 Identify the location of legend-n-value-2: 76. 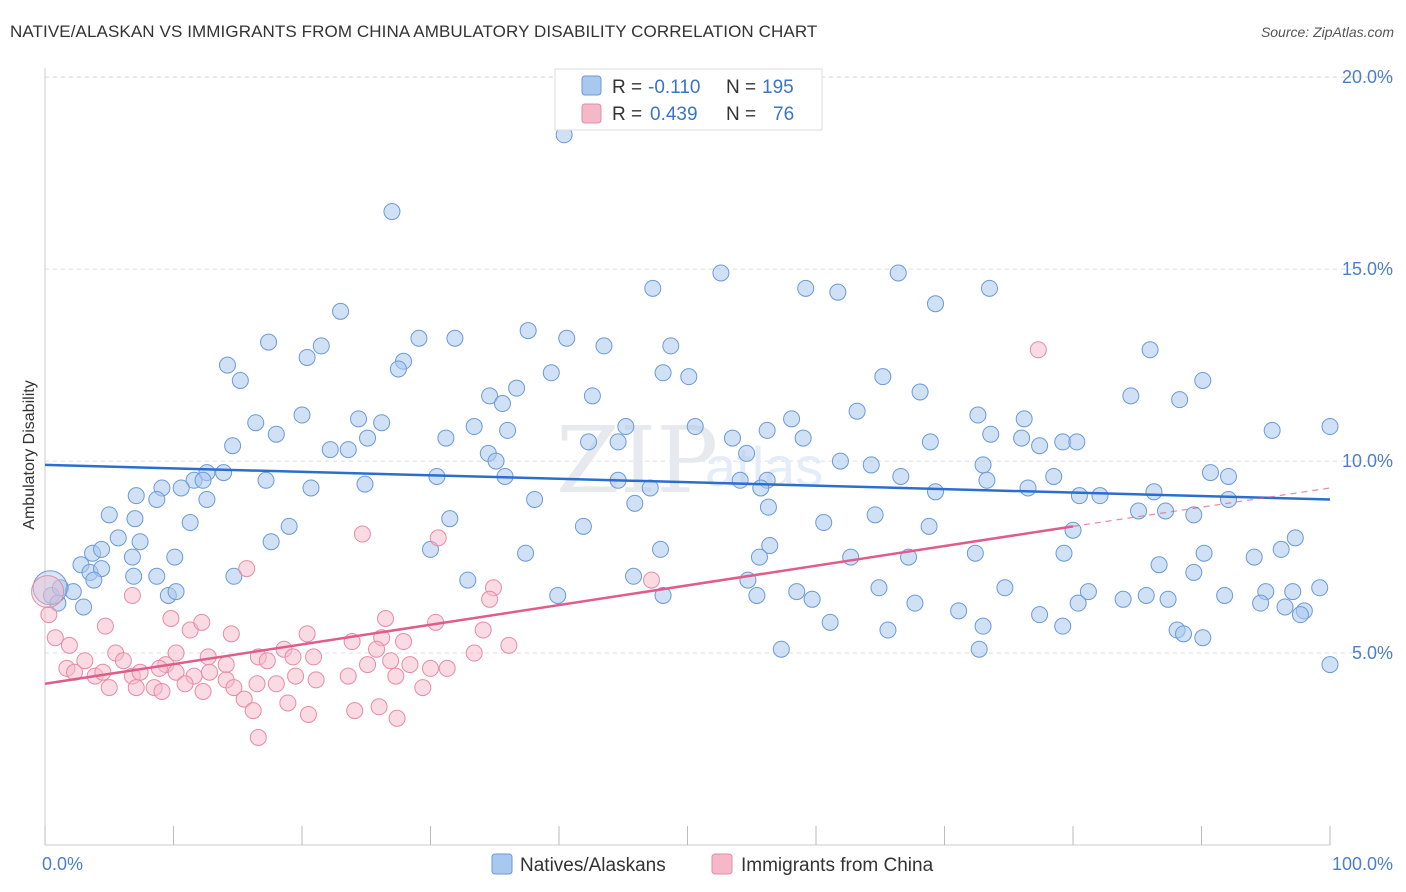
(783, 114).